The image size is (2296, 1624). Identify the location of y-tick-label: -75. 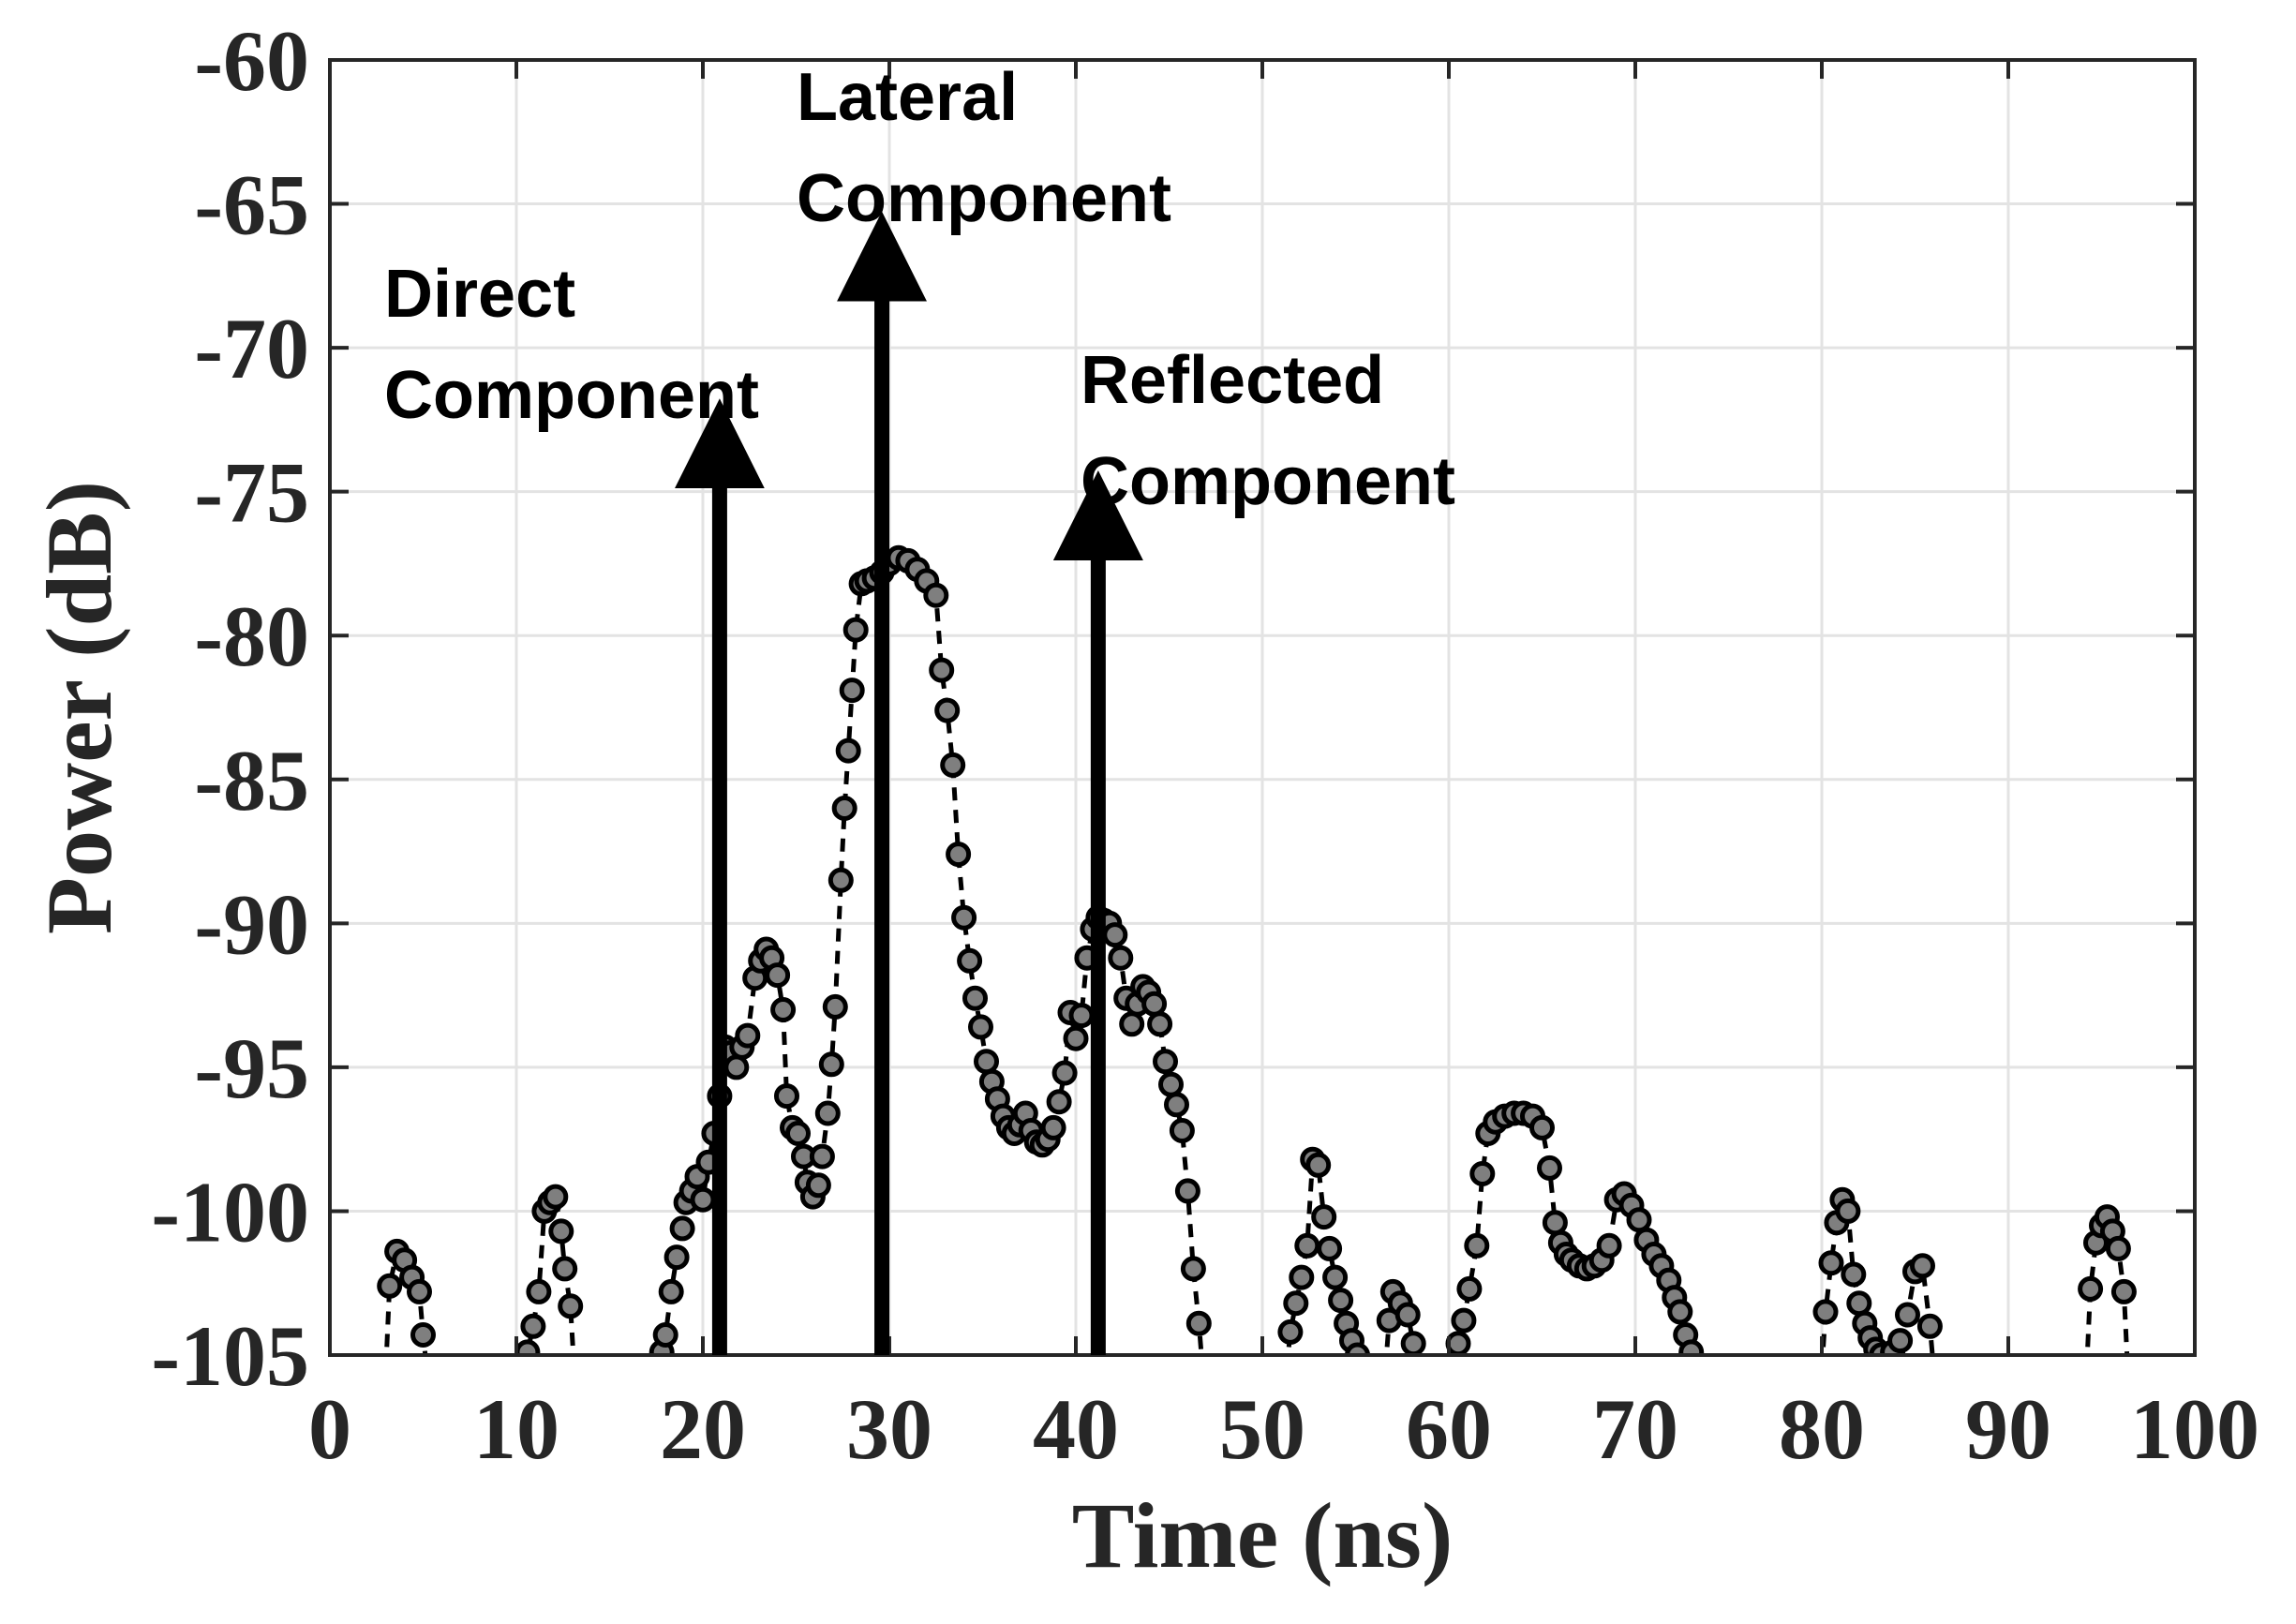
(251, 493).